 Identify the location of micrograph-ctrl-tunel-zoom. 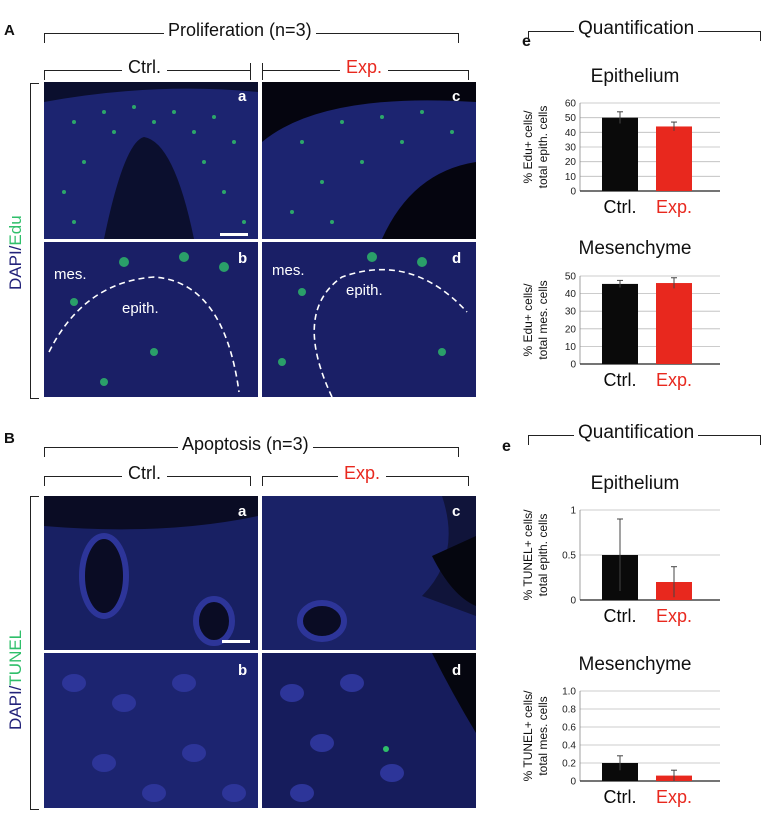
(151, 730).